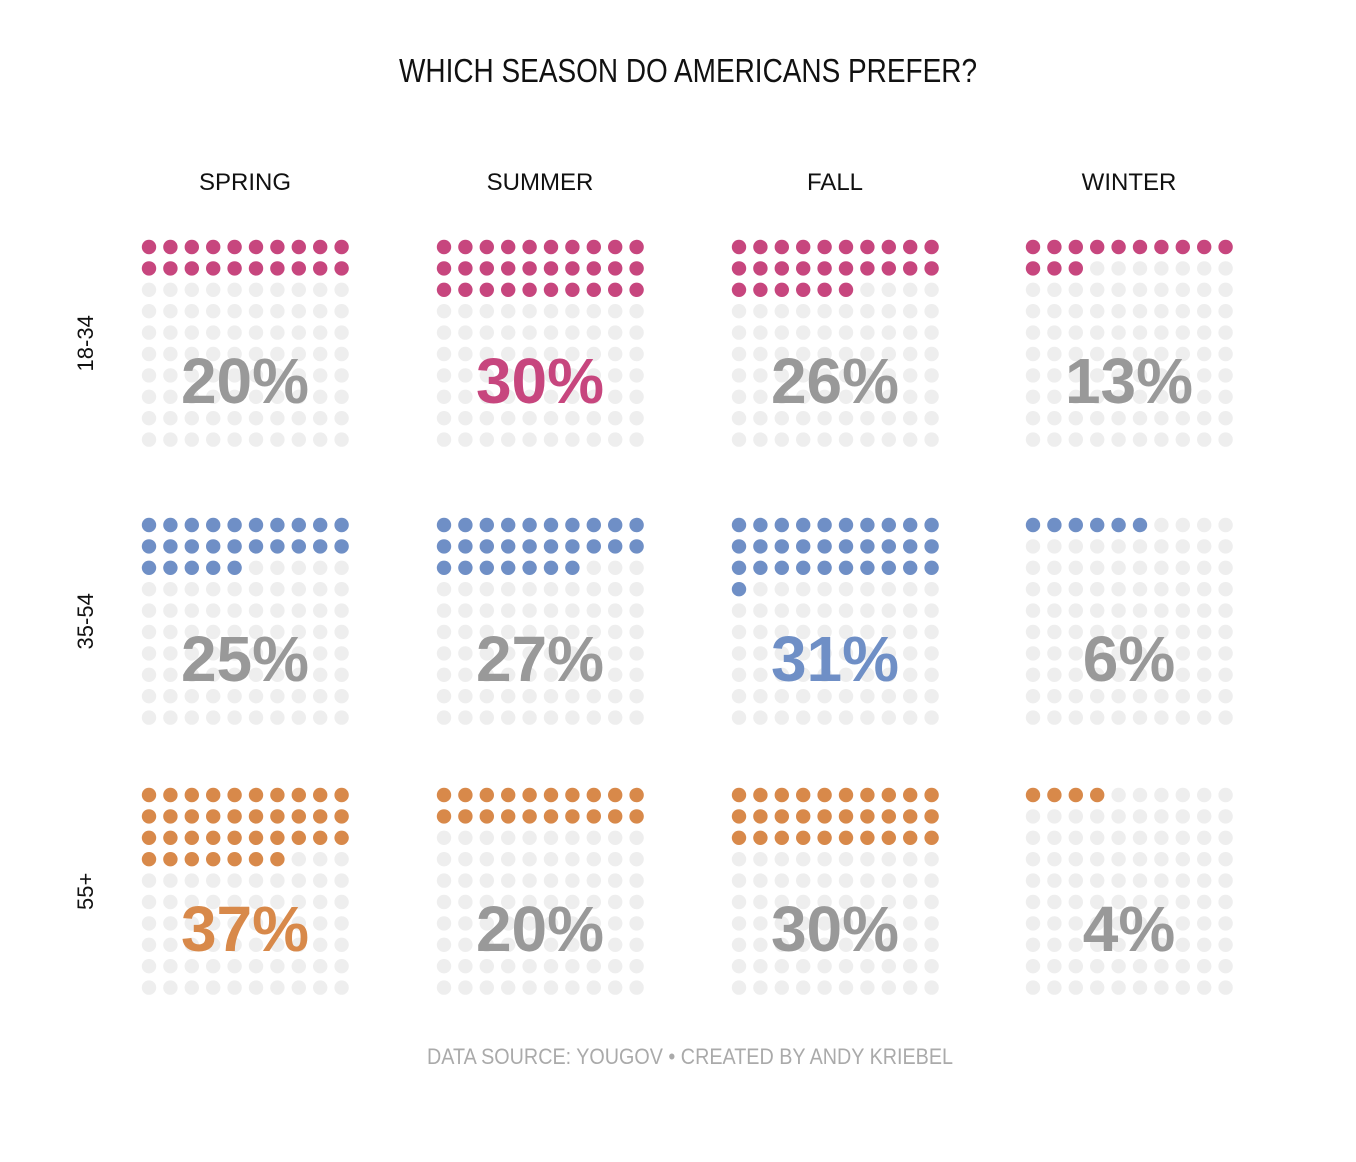  I want to click on column-label-spring: SPRING, so click(245, 182).